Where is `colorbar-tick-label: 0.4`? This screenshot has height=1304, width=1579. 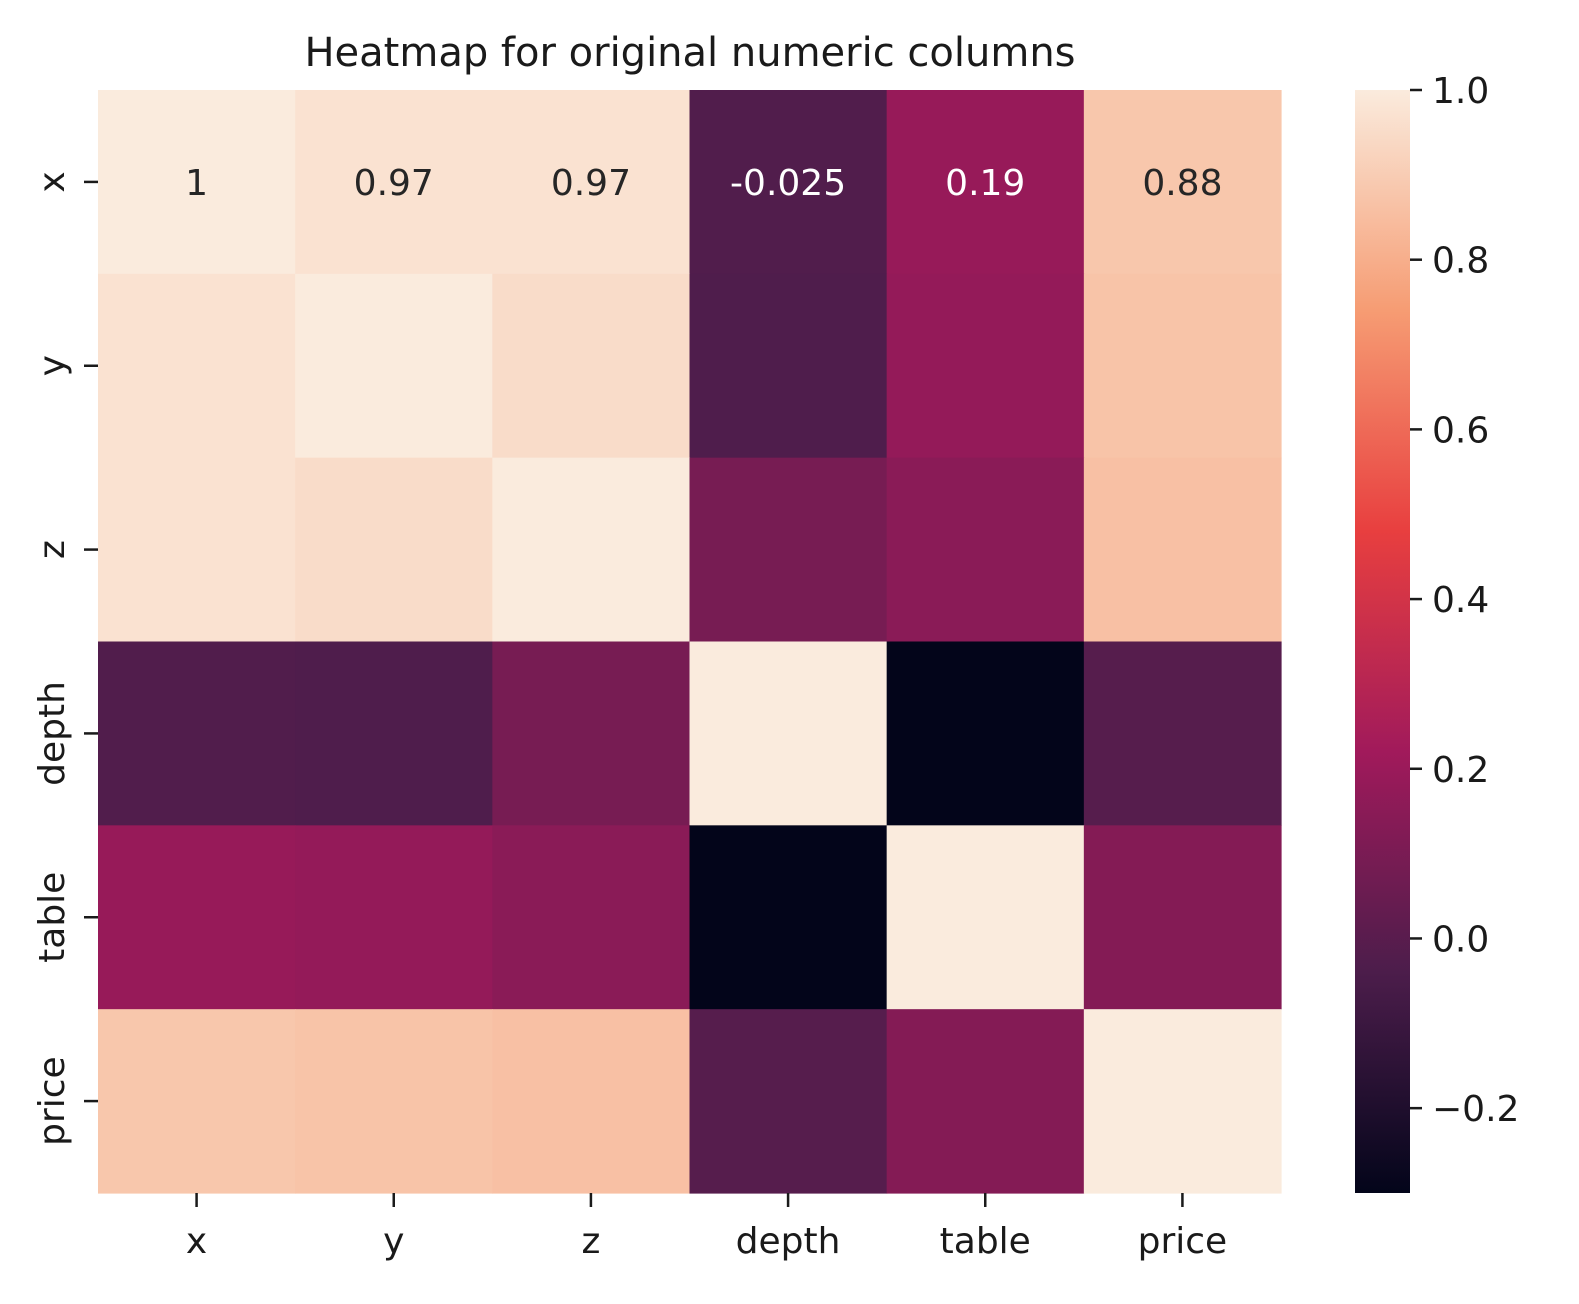 colorbar-tick-label: 0.4 is located at coordinates (1460, 600).